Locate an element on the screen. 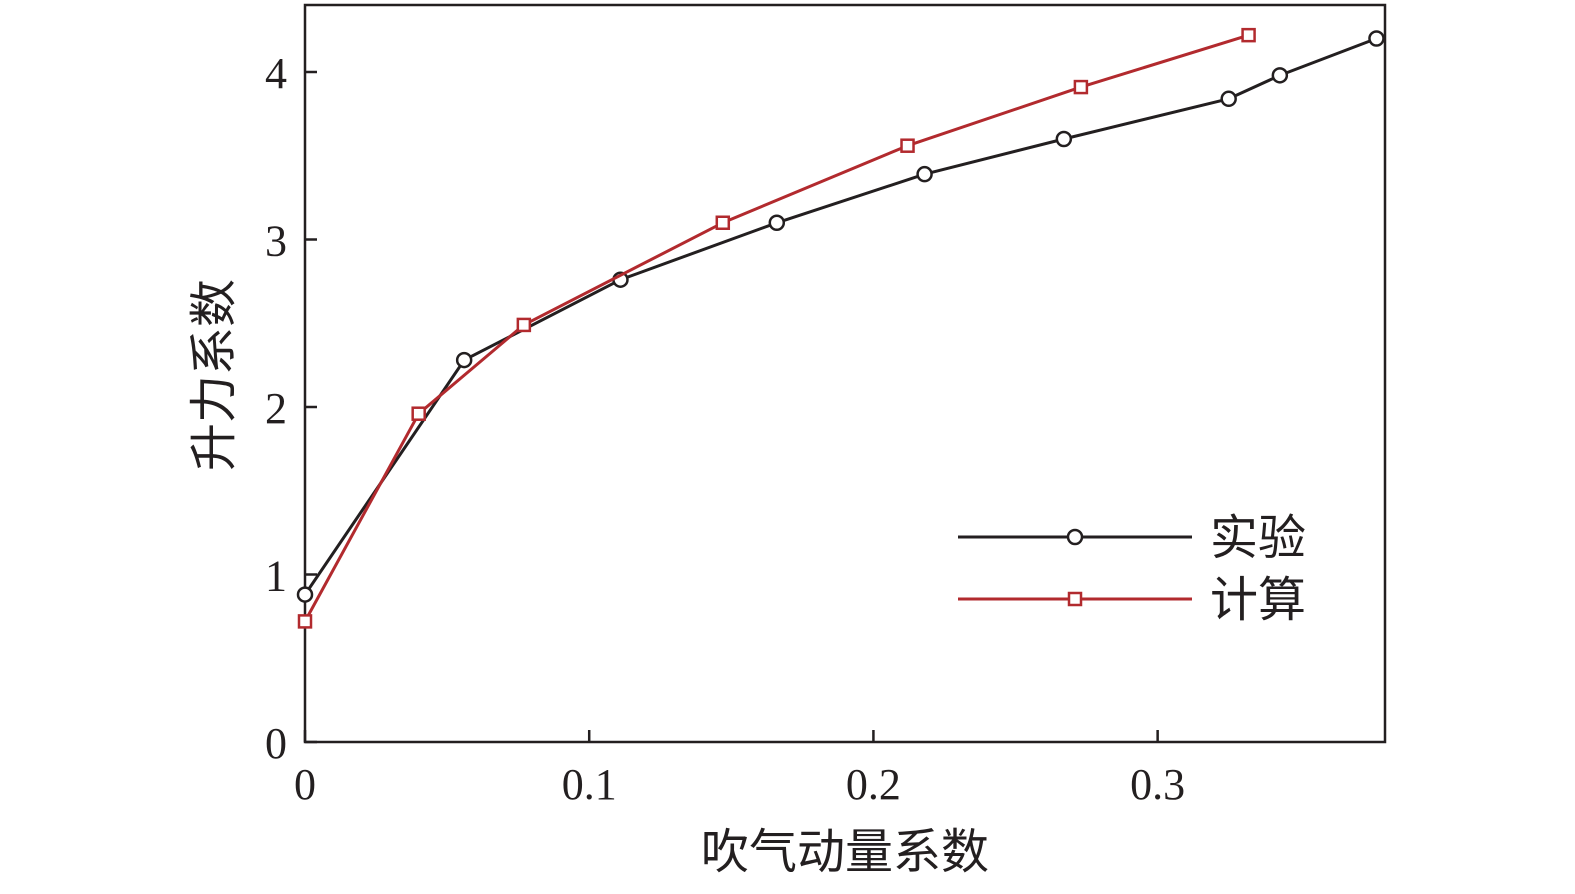 This screenshot has width=1575, height=894. x-tick-label: 0.3 is located at coordinates (1157, 784).